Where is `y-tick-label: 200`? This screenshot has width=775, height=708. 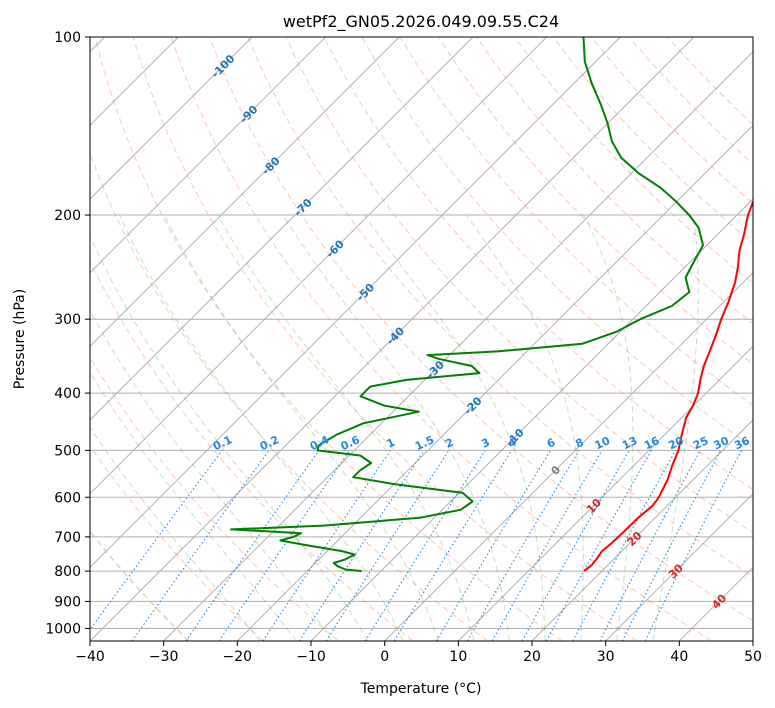 y-tick-label: 200 is located at coordinates (67, 216).